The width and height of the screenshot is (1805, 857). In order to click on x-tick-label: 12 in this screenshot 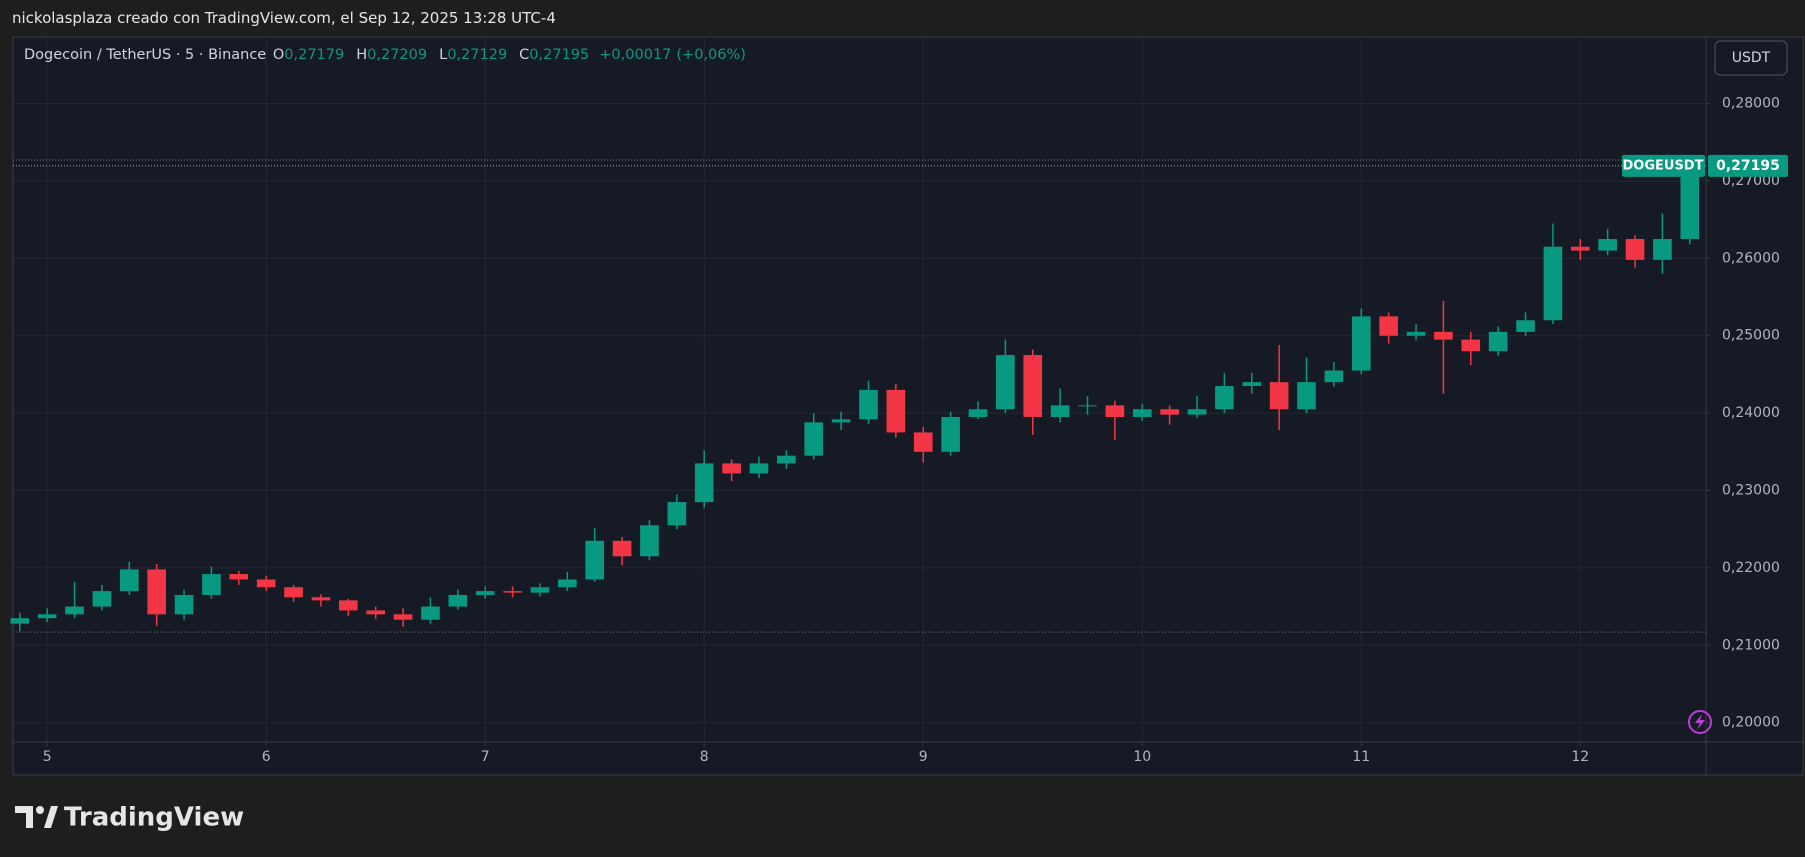, I will do `click(1580, 757)`.